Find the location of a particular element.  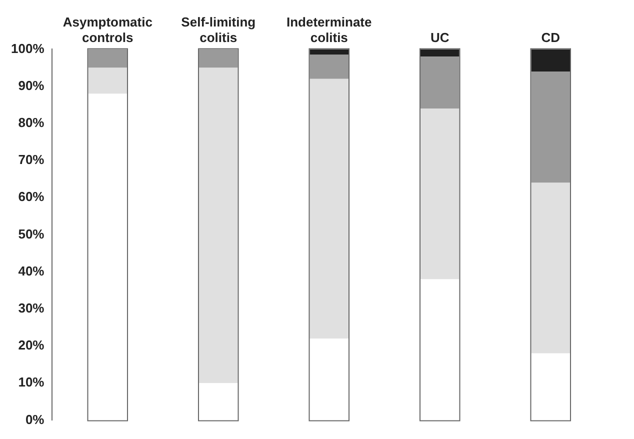

x-tick-label: UC is located at coordinates (440, 37).